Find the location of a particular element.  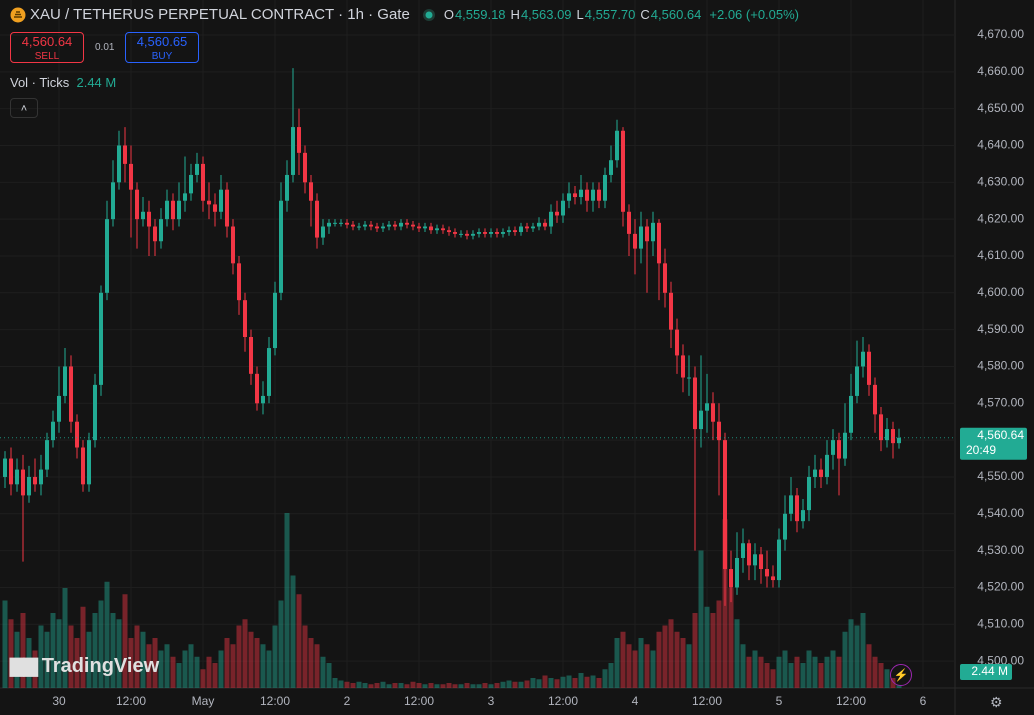

y-tick-label: 4,580.00 is located at coordinates (1000, 366).